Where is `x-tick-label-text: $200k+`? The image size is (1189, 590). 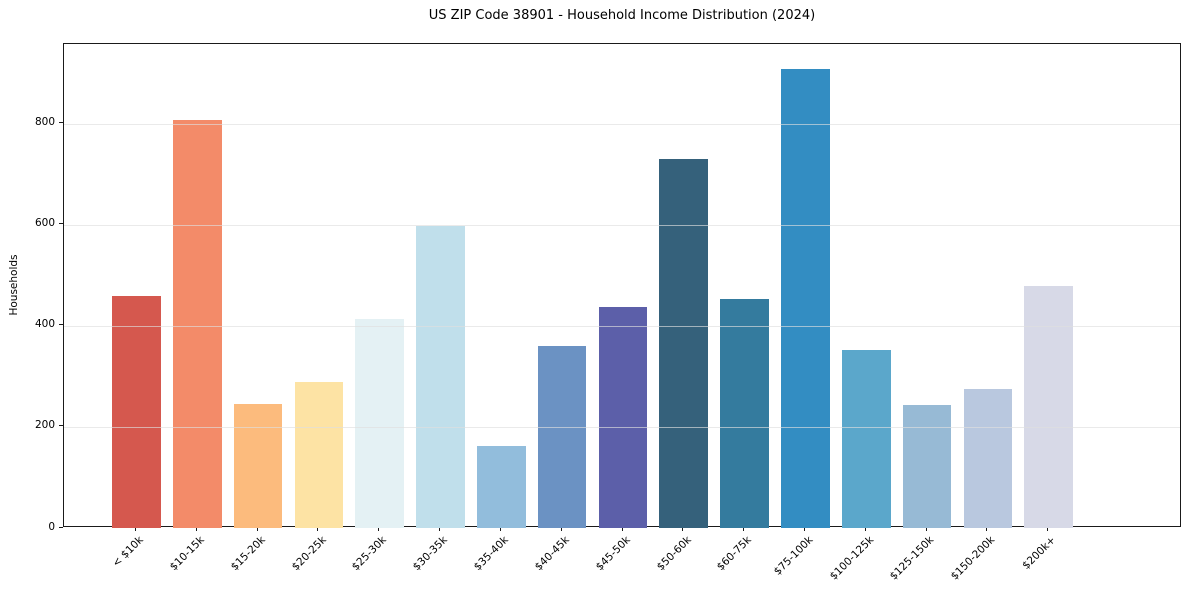
x-tick-label-text: $200k+ is located at coordinates (1039, 553).